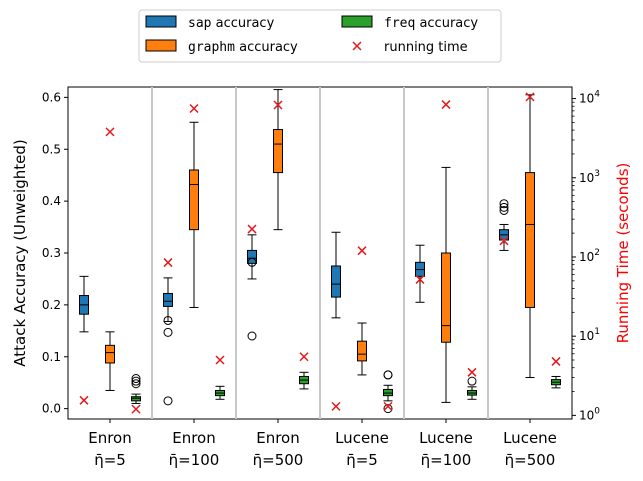 The image size is (643, 481). Describe the element at coordinates (51, 409) in the screenshot. I see `left-y-tick-label: 0.0` at that location.